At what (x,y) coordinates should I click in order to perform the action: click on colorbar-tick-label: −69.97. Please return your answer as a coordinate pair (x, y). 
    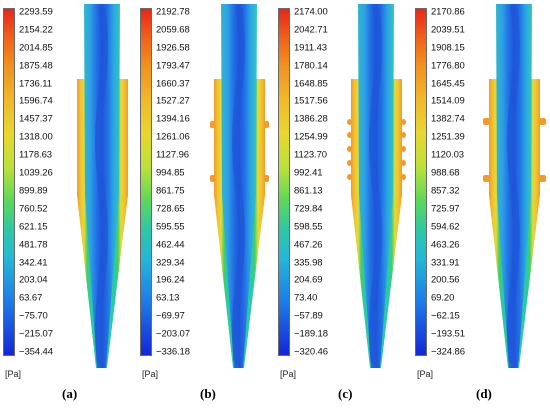
    Looking at the image, I should click on (170, 316).